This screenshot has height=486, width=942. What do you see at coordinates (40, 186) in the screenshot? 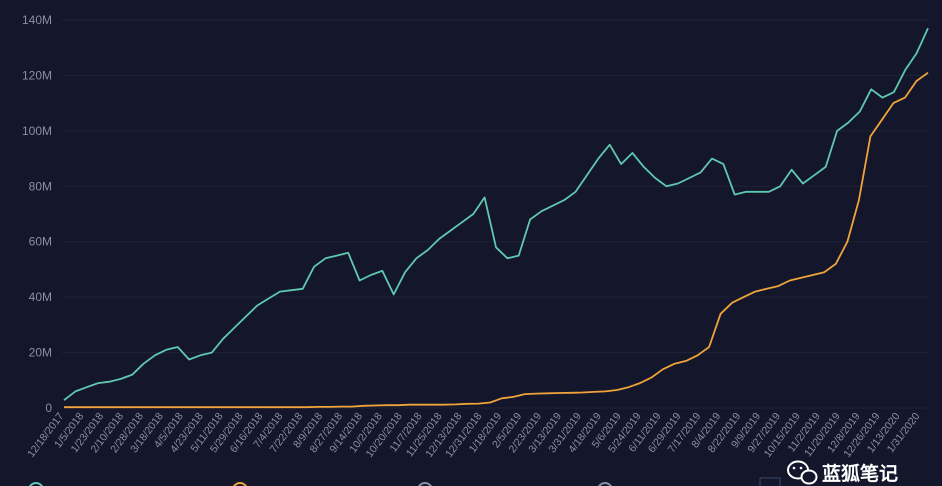
I see `y-tick-label: 80M` at bounding box center [40, 186].